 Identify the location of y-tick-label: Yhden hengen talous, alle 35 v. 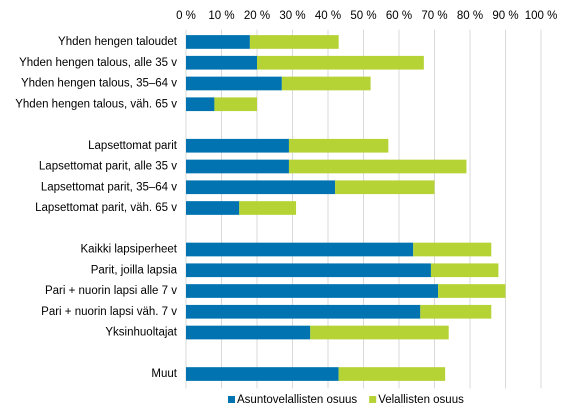
(98, 63).